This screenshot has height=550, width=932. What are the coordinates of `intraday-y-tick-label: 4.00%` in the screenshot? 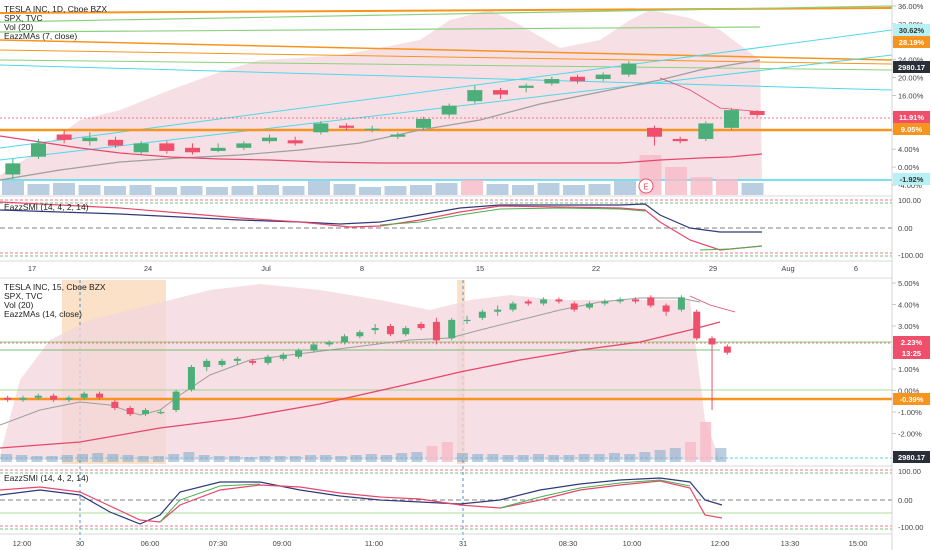 It's located at (909, 305).